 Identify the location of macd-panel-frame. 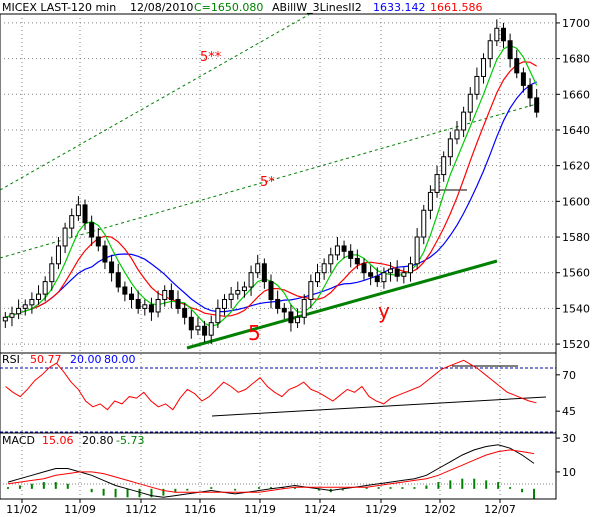
(278, 466).